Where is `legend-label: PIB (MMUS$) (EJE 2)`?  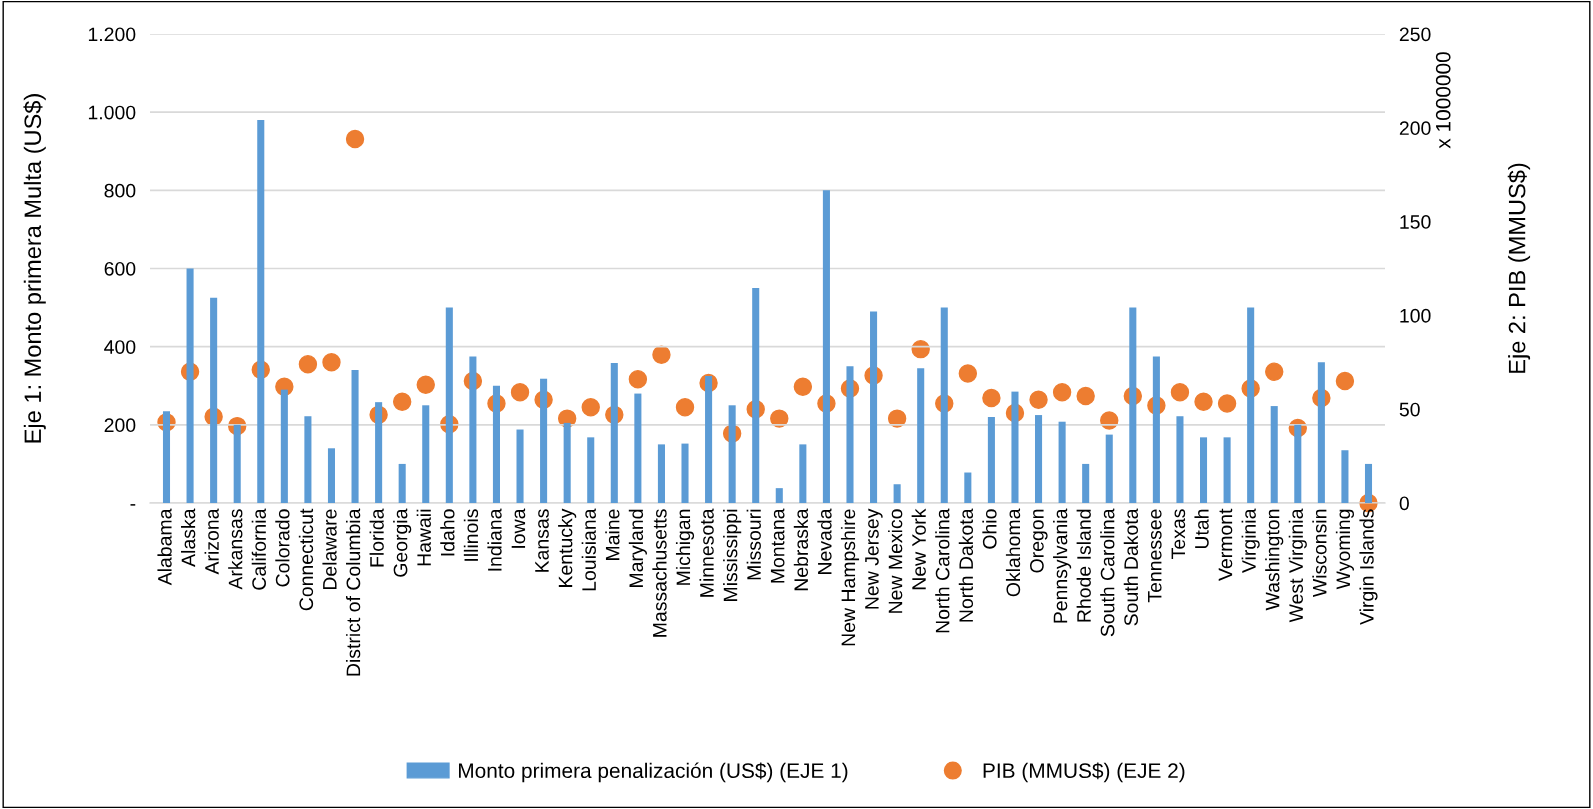 legend-label: PIB (MMUS$) (EJE 2) is located at coordinates (1084, 772).